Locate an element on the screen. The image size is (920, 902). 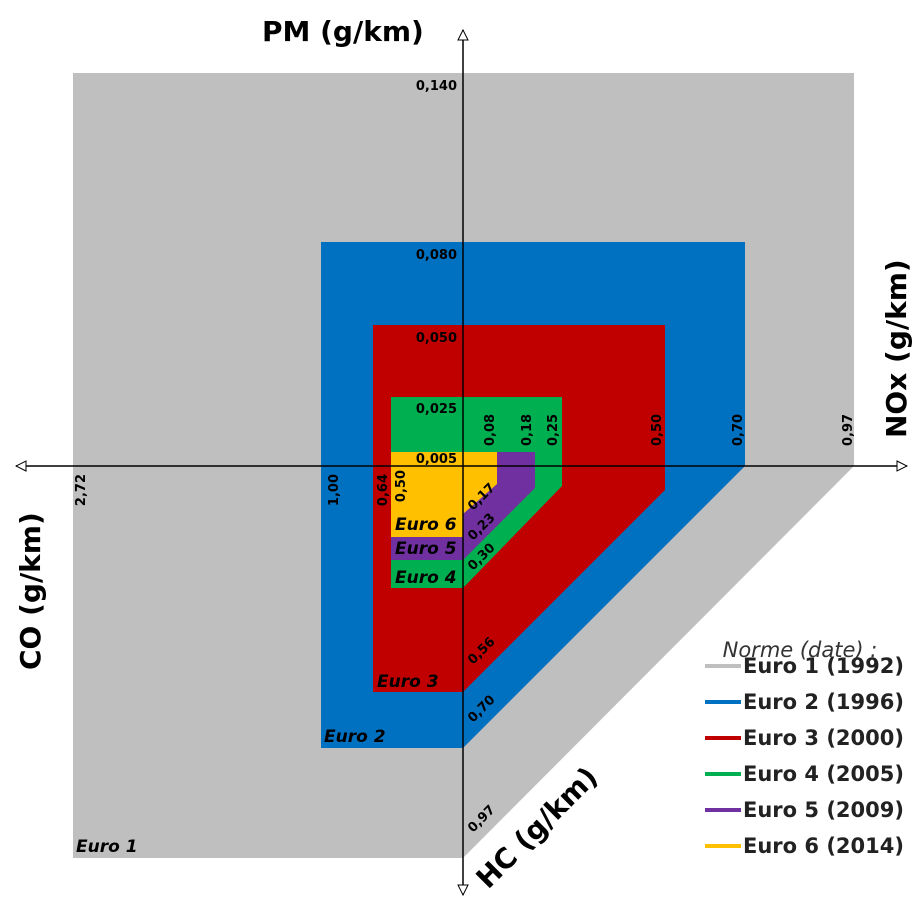
co-tick-label: 2,72 is located at coordinates (81, 490).